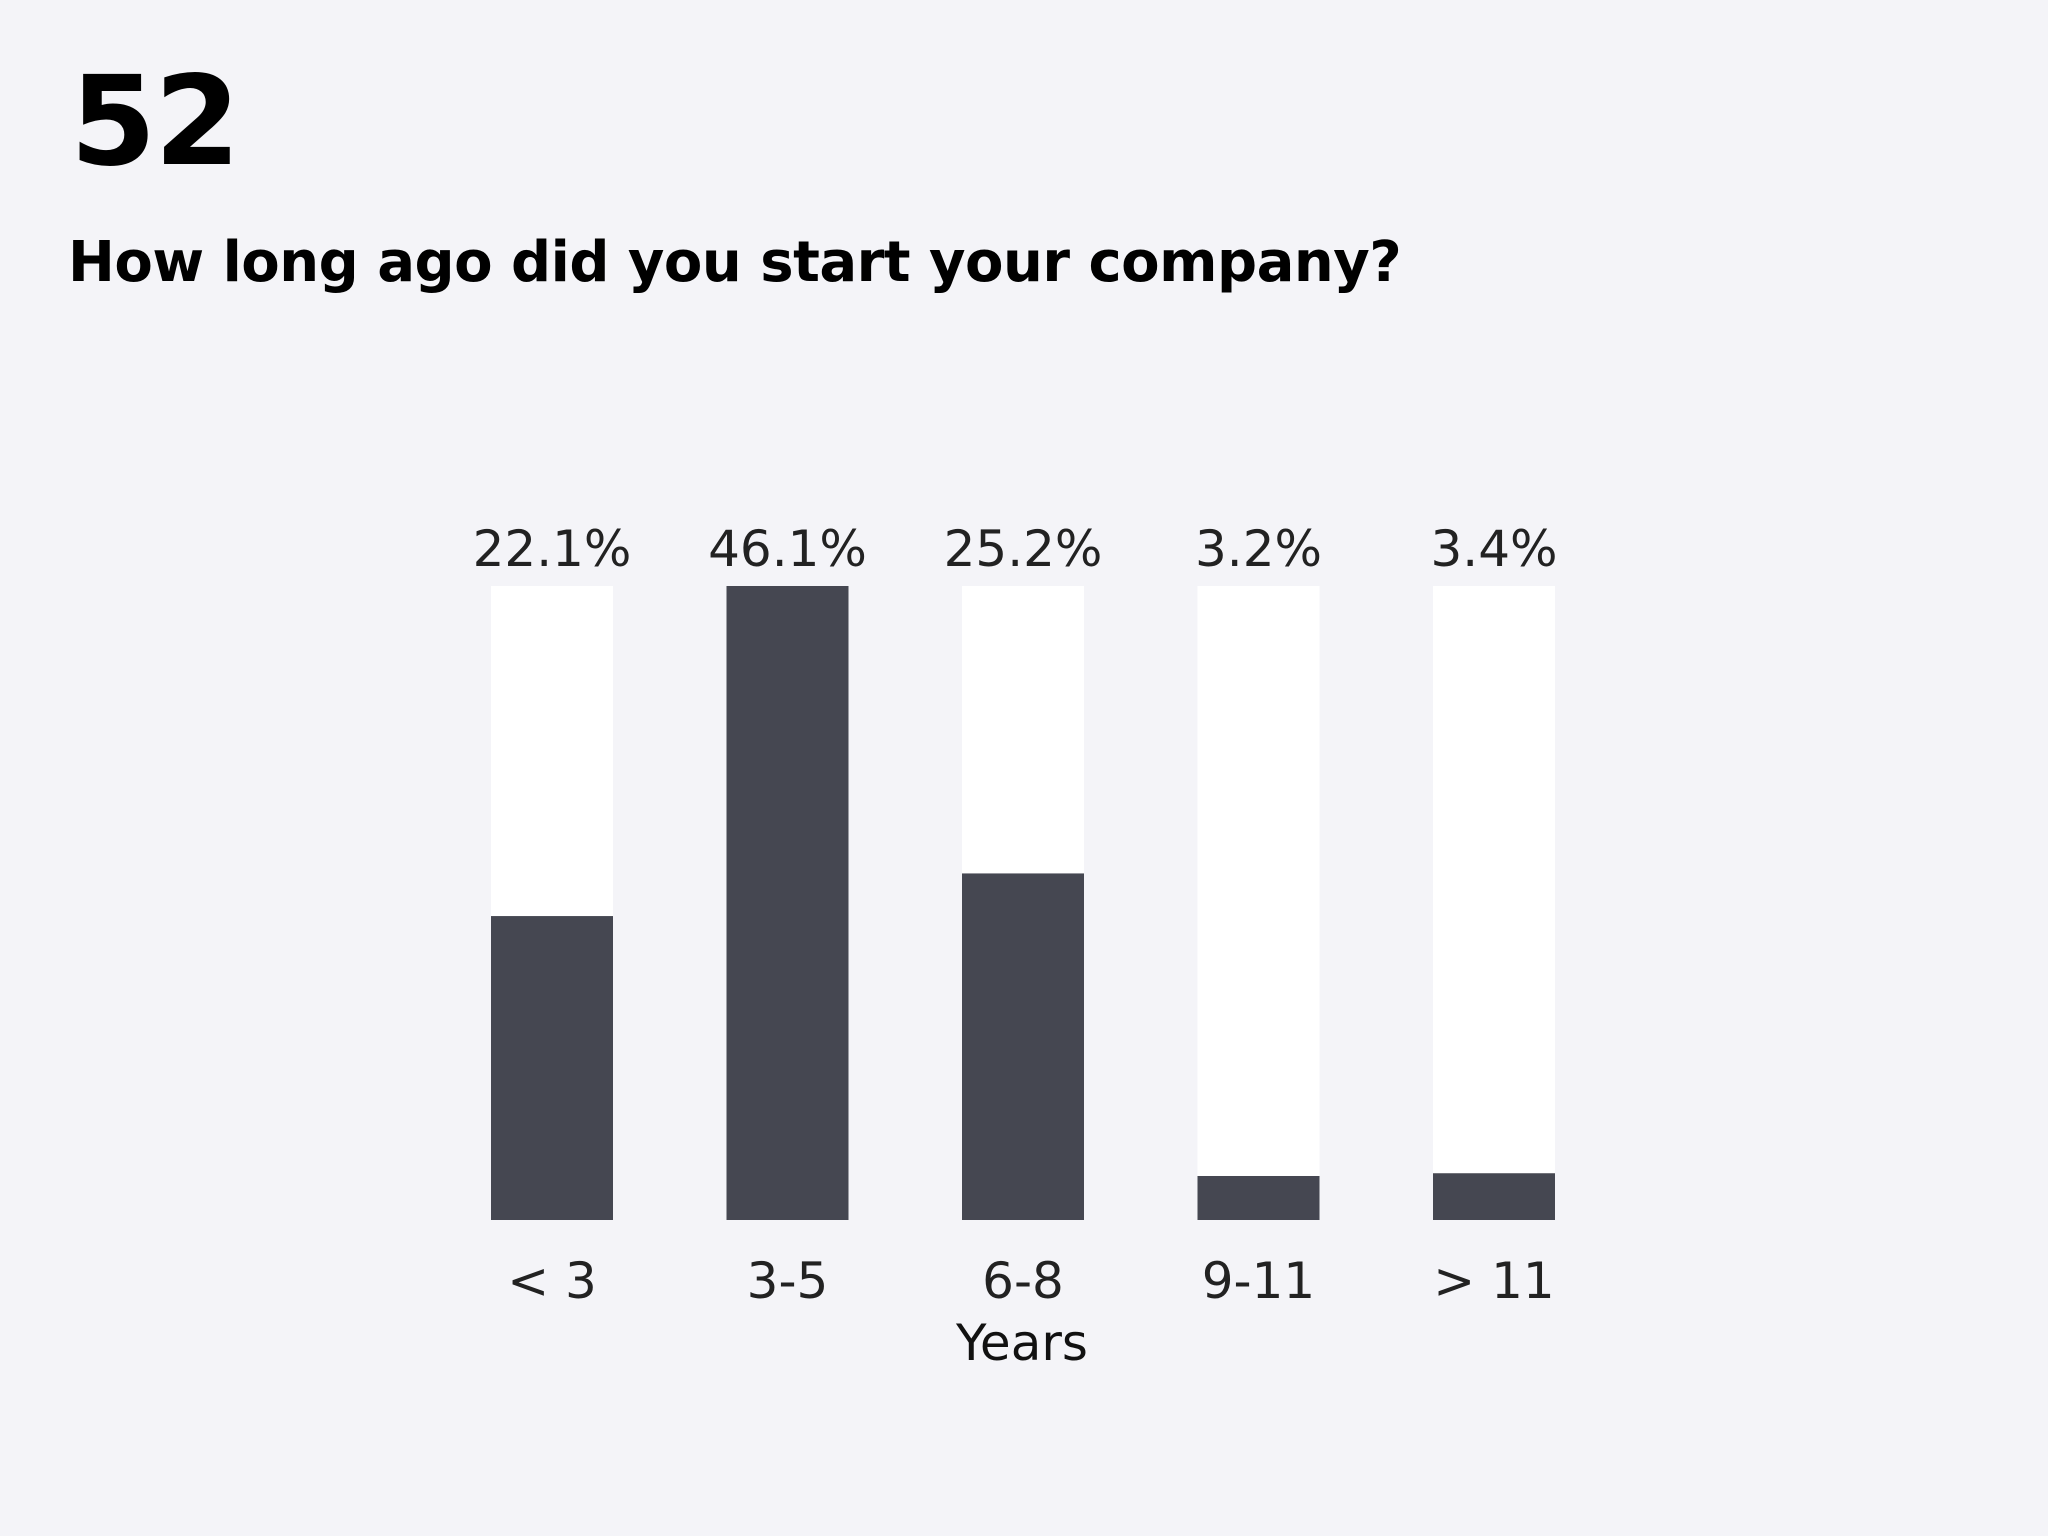  I want to click on x-axis-title: Years, so click(1021, 1343).